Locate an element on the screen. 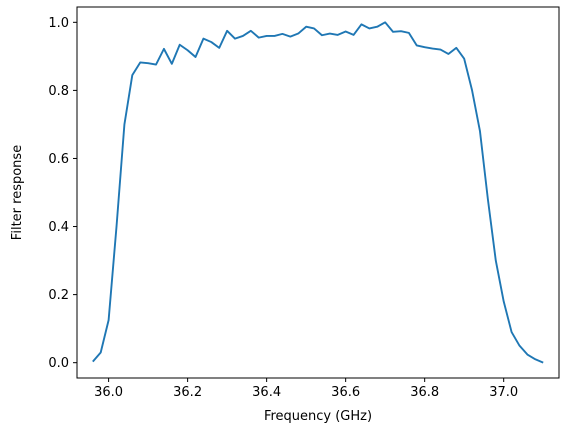  x-axis-ticks: 36.0 36.2 36.4 36.6 36.8 37.0 is located at coordinates (306, 389).